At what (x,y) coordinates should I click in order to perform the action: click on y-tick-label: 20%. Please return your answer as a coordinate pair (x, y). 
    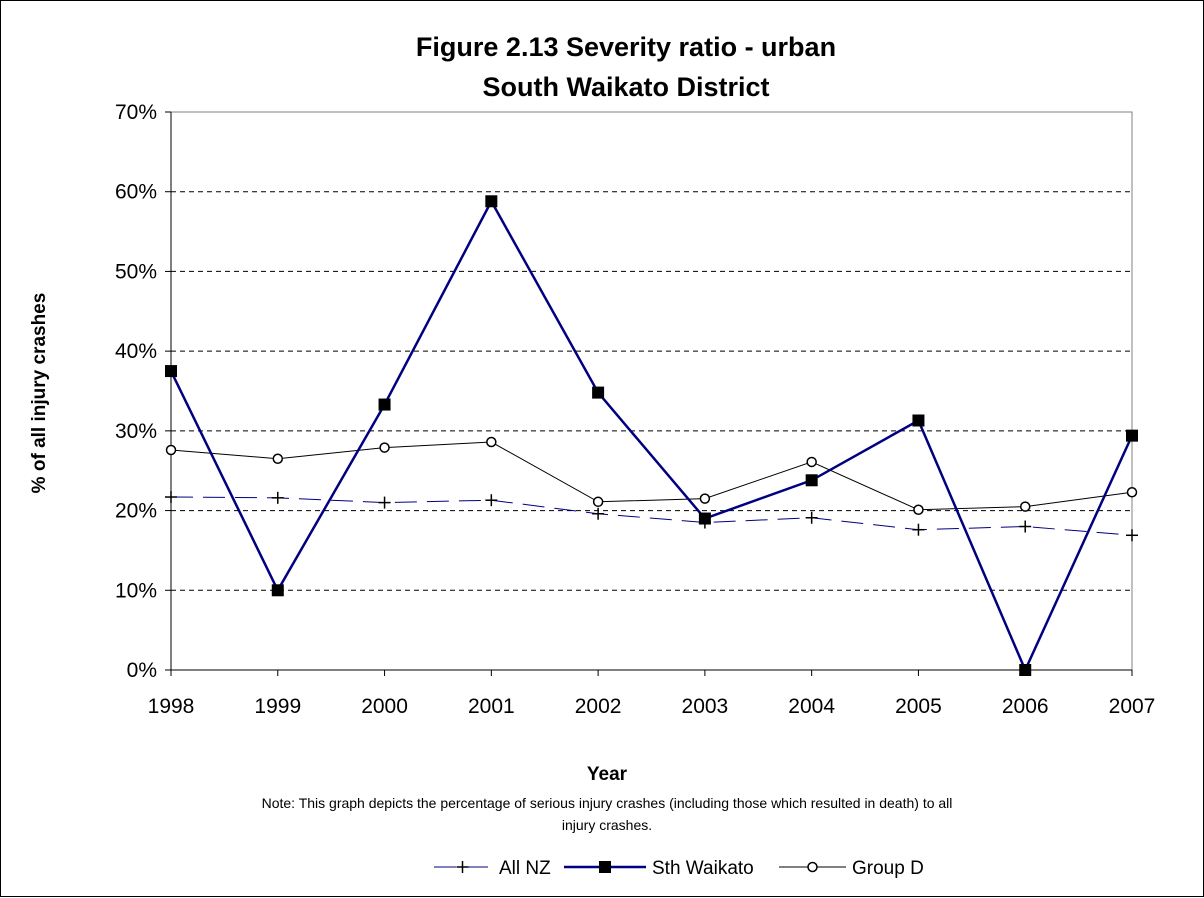
    Looking at the image, I should click on (136, 511).